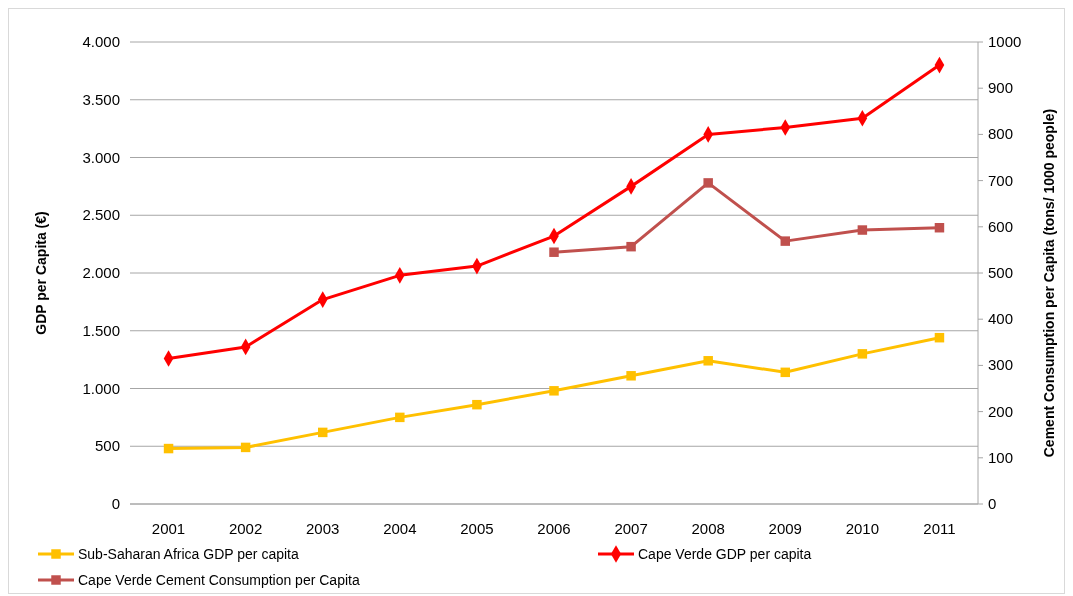 The height and width of the screenshot is (596, 1073). I want to click on y2-tick-label: 700, so click(1001, 180).